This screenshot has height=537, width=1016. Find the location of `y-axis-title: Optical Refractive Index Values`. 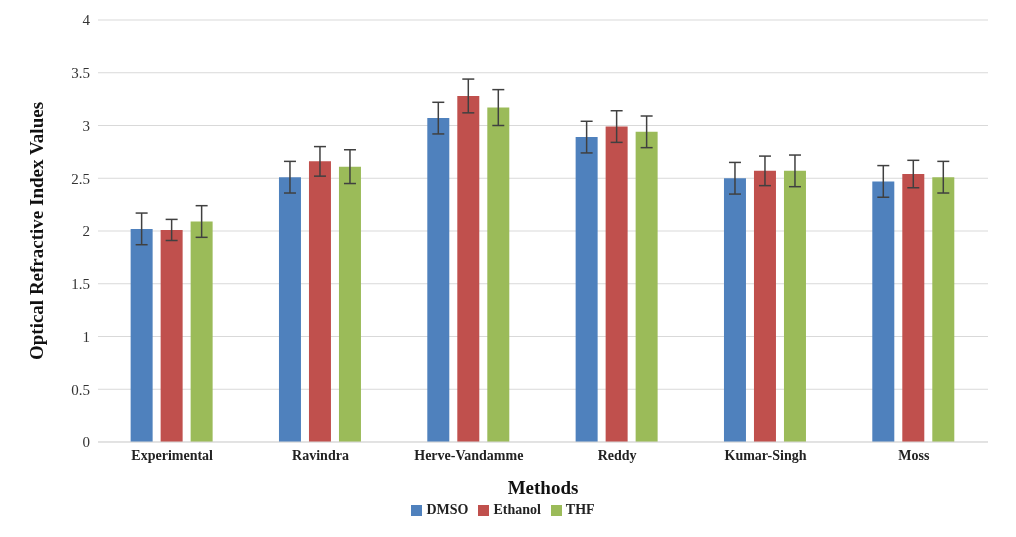

y-axis-title: Optical Refractive Index Values is located at coordinates (36, 231).